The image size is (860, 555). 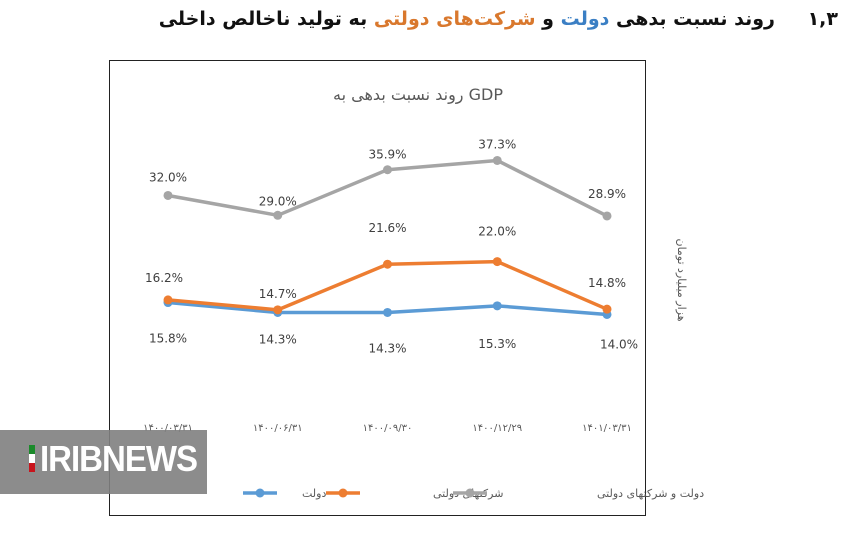 I want to click on chart-title: روند نسبت بدهی به GDP, so click(x=418, y=95).